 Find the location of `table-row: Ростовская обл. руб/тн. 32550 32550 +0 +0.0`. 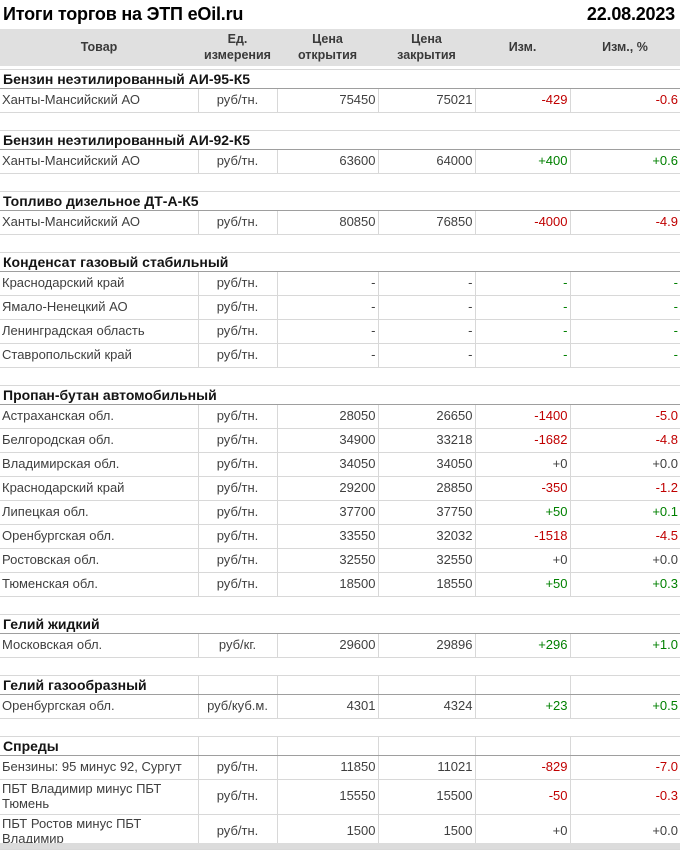

table-row: Ростовская обл. руб/тн. 32550 32550 +0 +0.0 is located at coordinates (340, 560).